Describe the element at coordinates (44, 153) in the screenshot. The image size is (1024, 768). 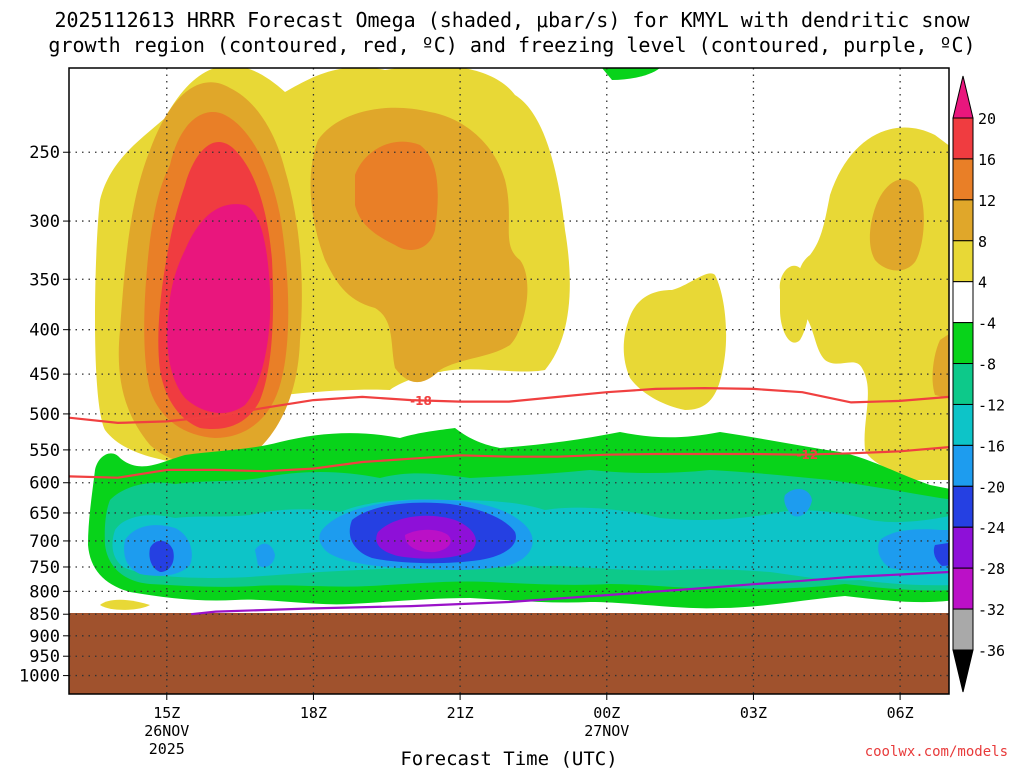
I see `y-tick-label: 250` at that location.